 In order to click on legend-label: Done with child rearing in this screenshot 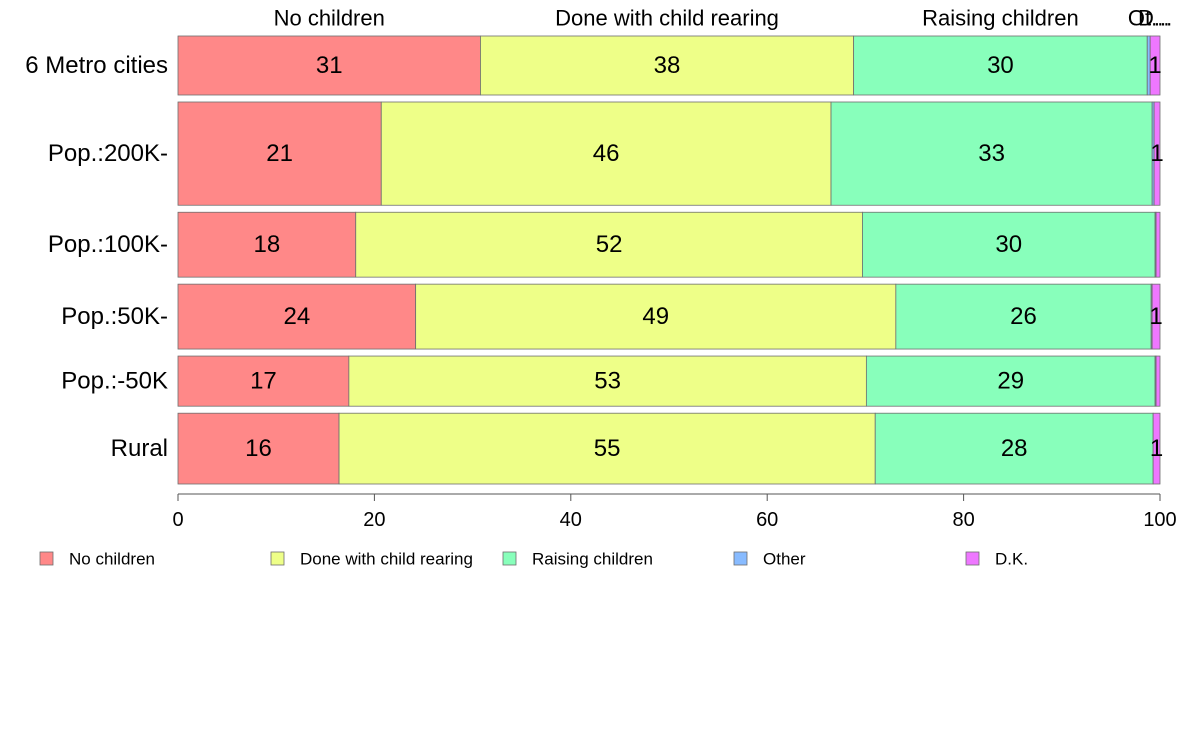, I will do `click(386, 559)`.